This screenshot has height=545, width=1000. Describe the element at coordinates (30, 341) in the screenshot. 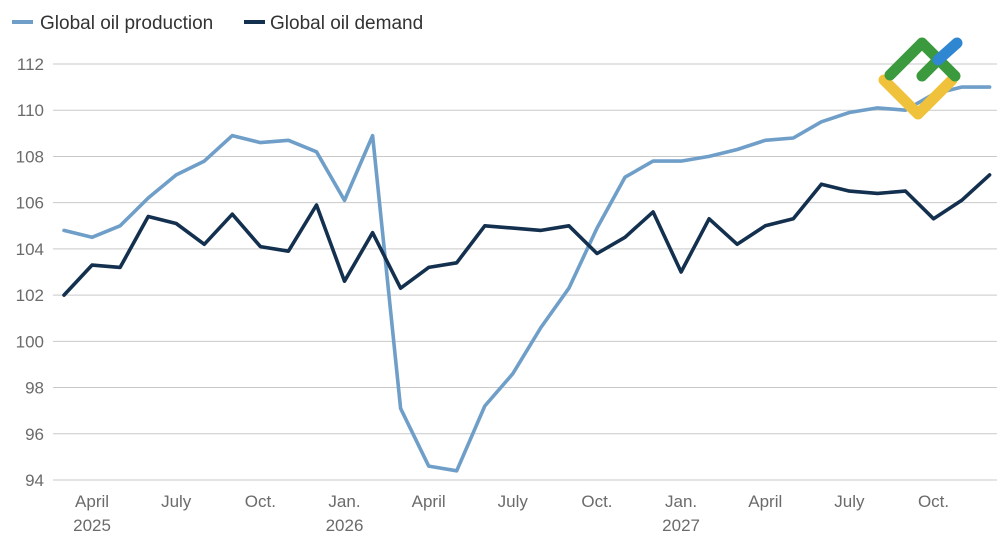

I see `y-tick-label: 100` at that location.